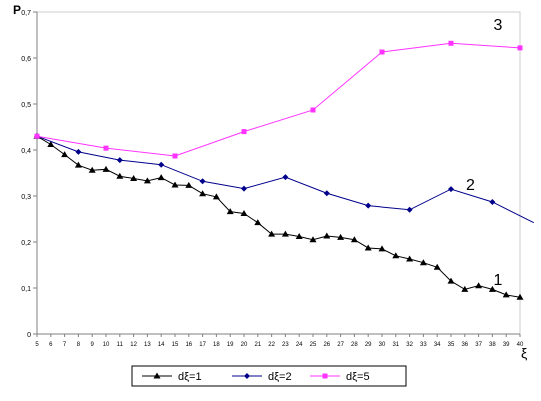 This screenshot has height=401, width=541. What do you see at coordinates (262, 377) in the screenshot?
I see `legend-item-2: dξ=2` at bounding box center [262, 377].